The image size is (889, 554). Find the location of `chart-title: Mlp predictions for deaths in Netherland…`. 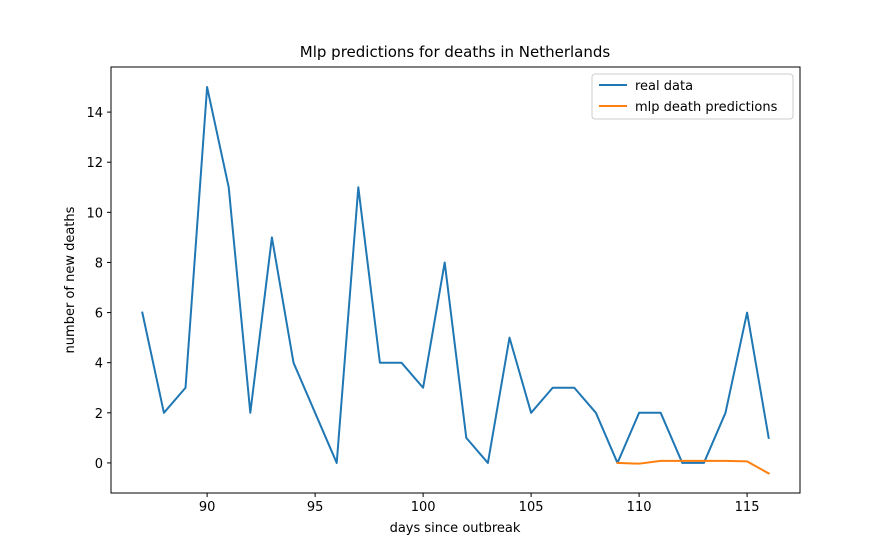

chart-title: Mlp predictions for deaths in Netherland… is located at coordinates (455, 52).